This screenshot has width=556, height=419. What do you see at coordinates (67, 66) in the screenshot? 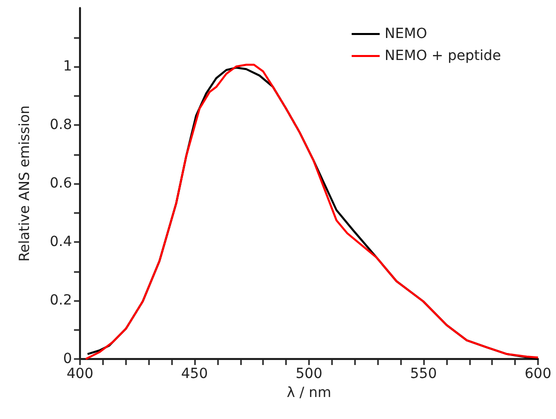
I see `y-tick-label: 1` at bounding box center [67, 66].